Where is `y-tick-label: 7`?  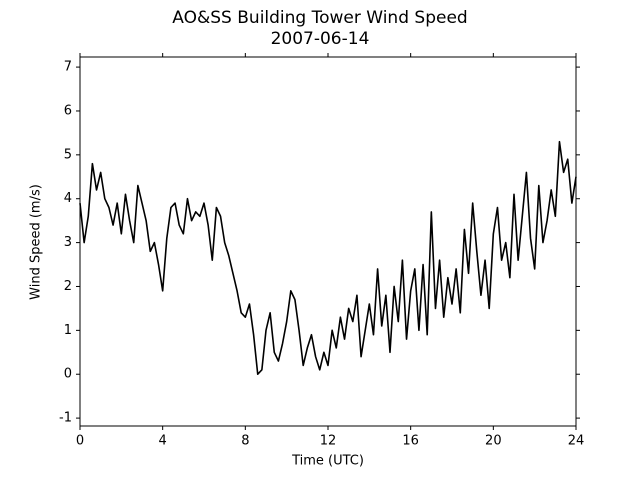 y-tick-label: 7 is located at coordinates (68, 67).